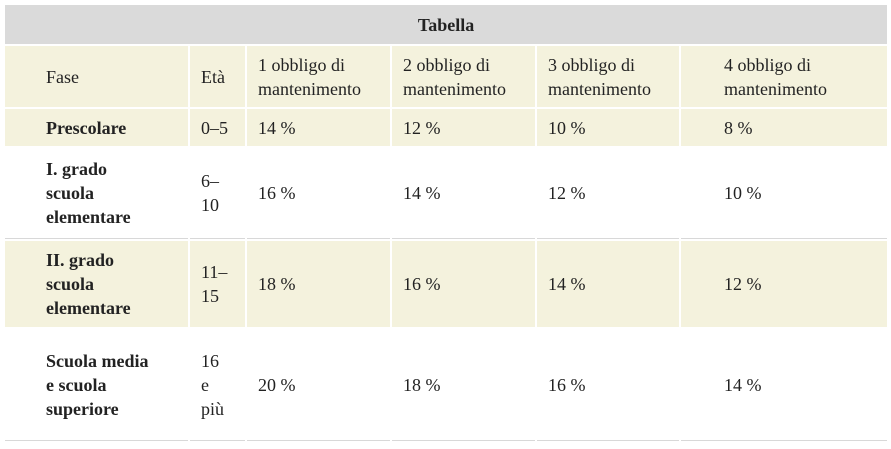  I want to click on table-title: Tabella, so click(446, 24).